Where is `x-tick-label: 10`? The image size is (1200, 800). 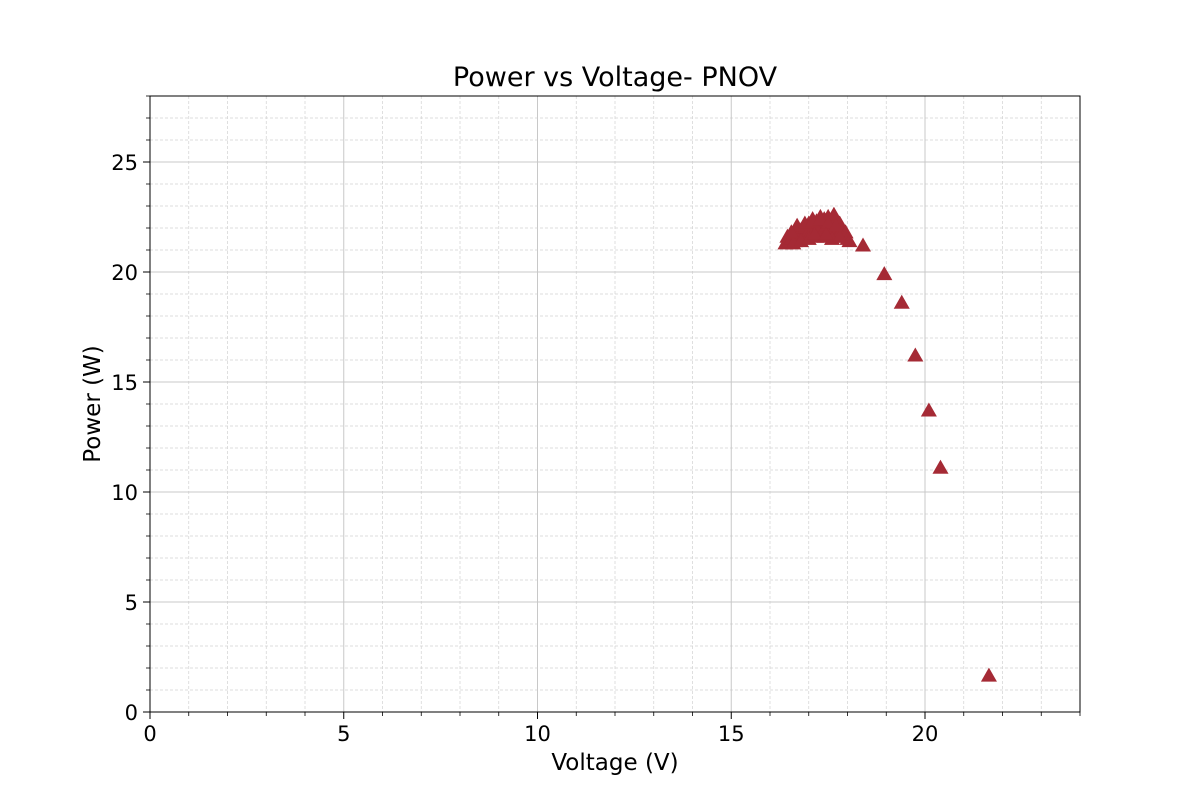 x-tick-label: 10 is located at coordinates (537, 734).